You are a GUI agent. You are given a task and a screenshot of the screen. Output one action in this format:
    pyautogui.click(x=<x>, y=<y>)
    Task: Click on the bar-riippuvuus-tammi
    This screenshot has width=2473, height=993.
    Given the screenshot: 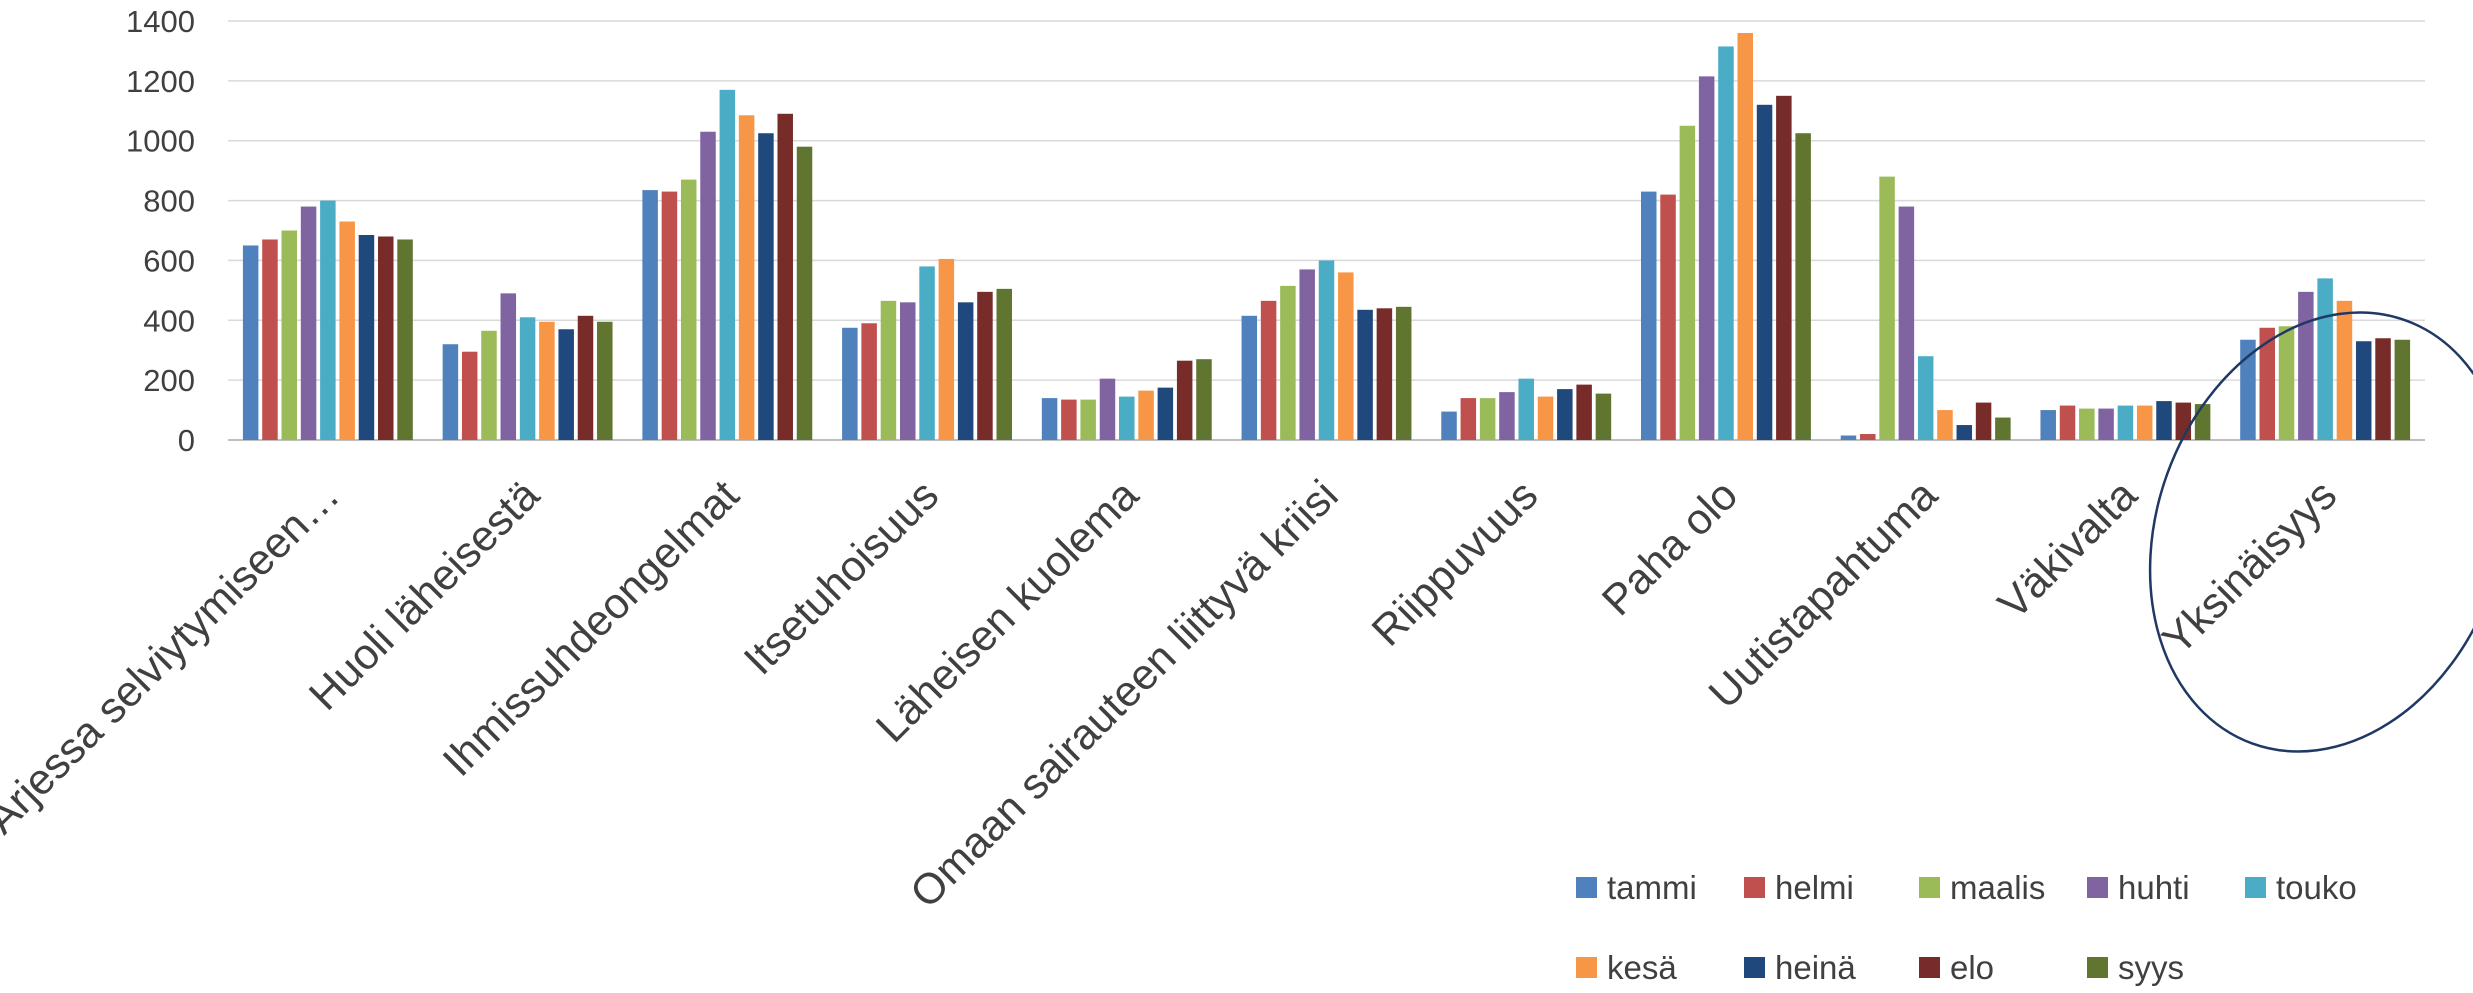 What is the action you would take?
    pyautogui.click(x=1449, y=425)
    